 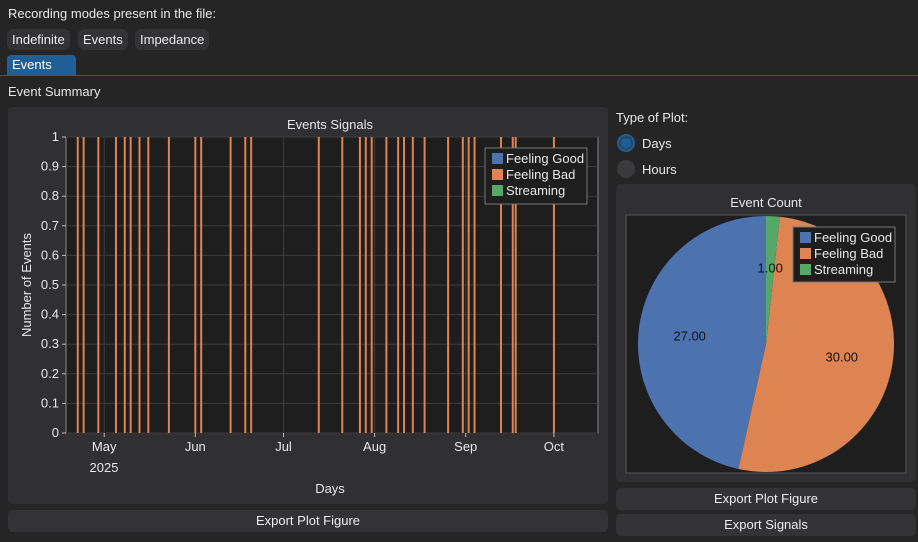 What do you see at coordinates (50, 166) in the screenshot?
I see `y-tick-label: 0.9` at bounding box center [50, 166].